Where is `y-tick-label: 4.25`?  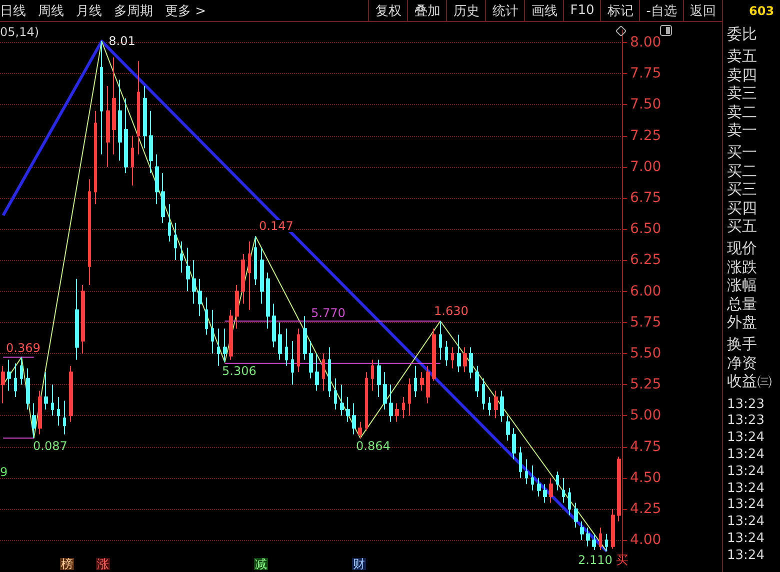
y-tick-label: 4.25 is located at coordinates (646, 508).